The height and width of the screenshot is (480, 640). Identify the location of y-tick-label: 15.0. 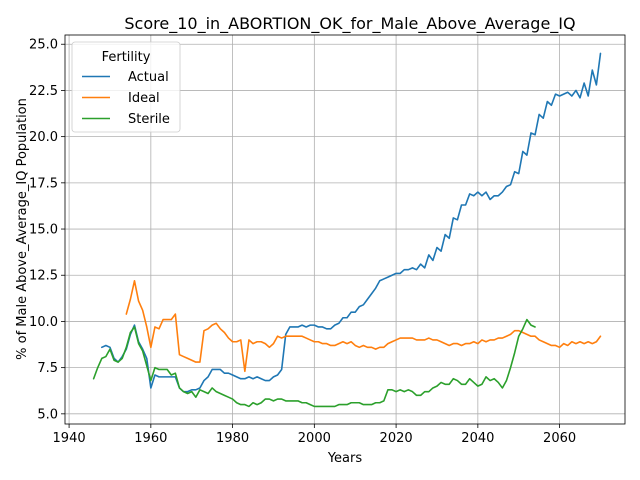
(43, 230).